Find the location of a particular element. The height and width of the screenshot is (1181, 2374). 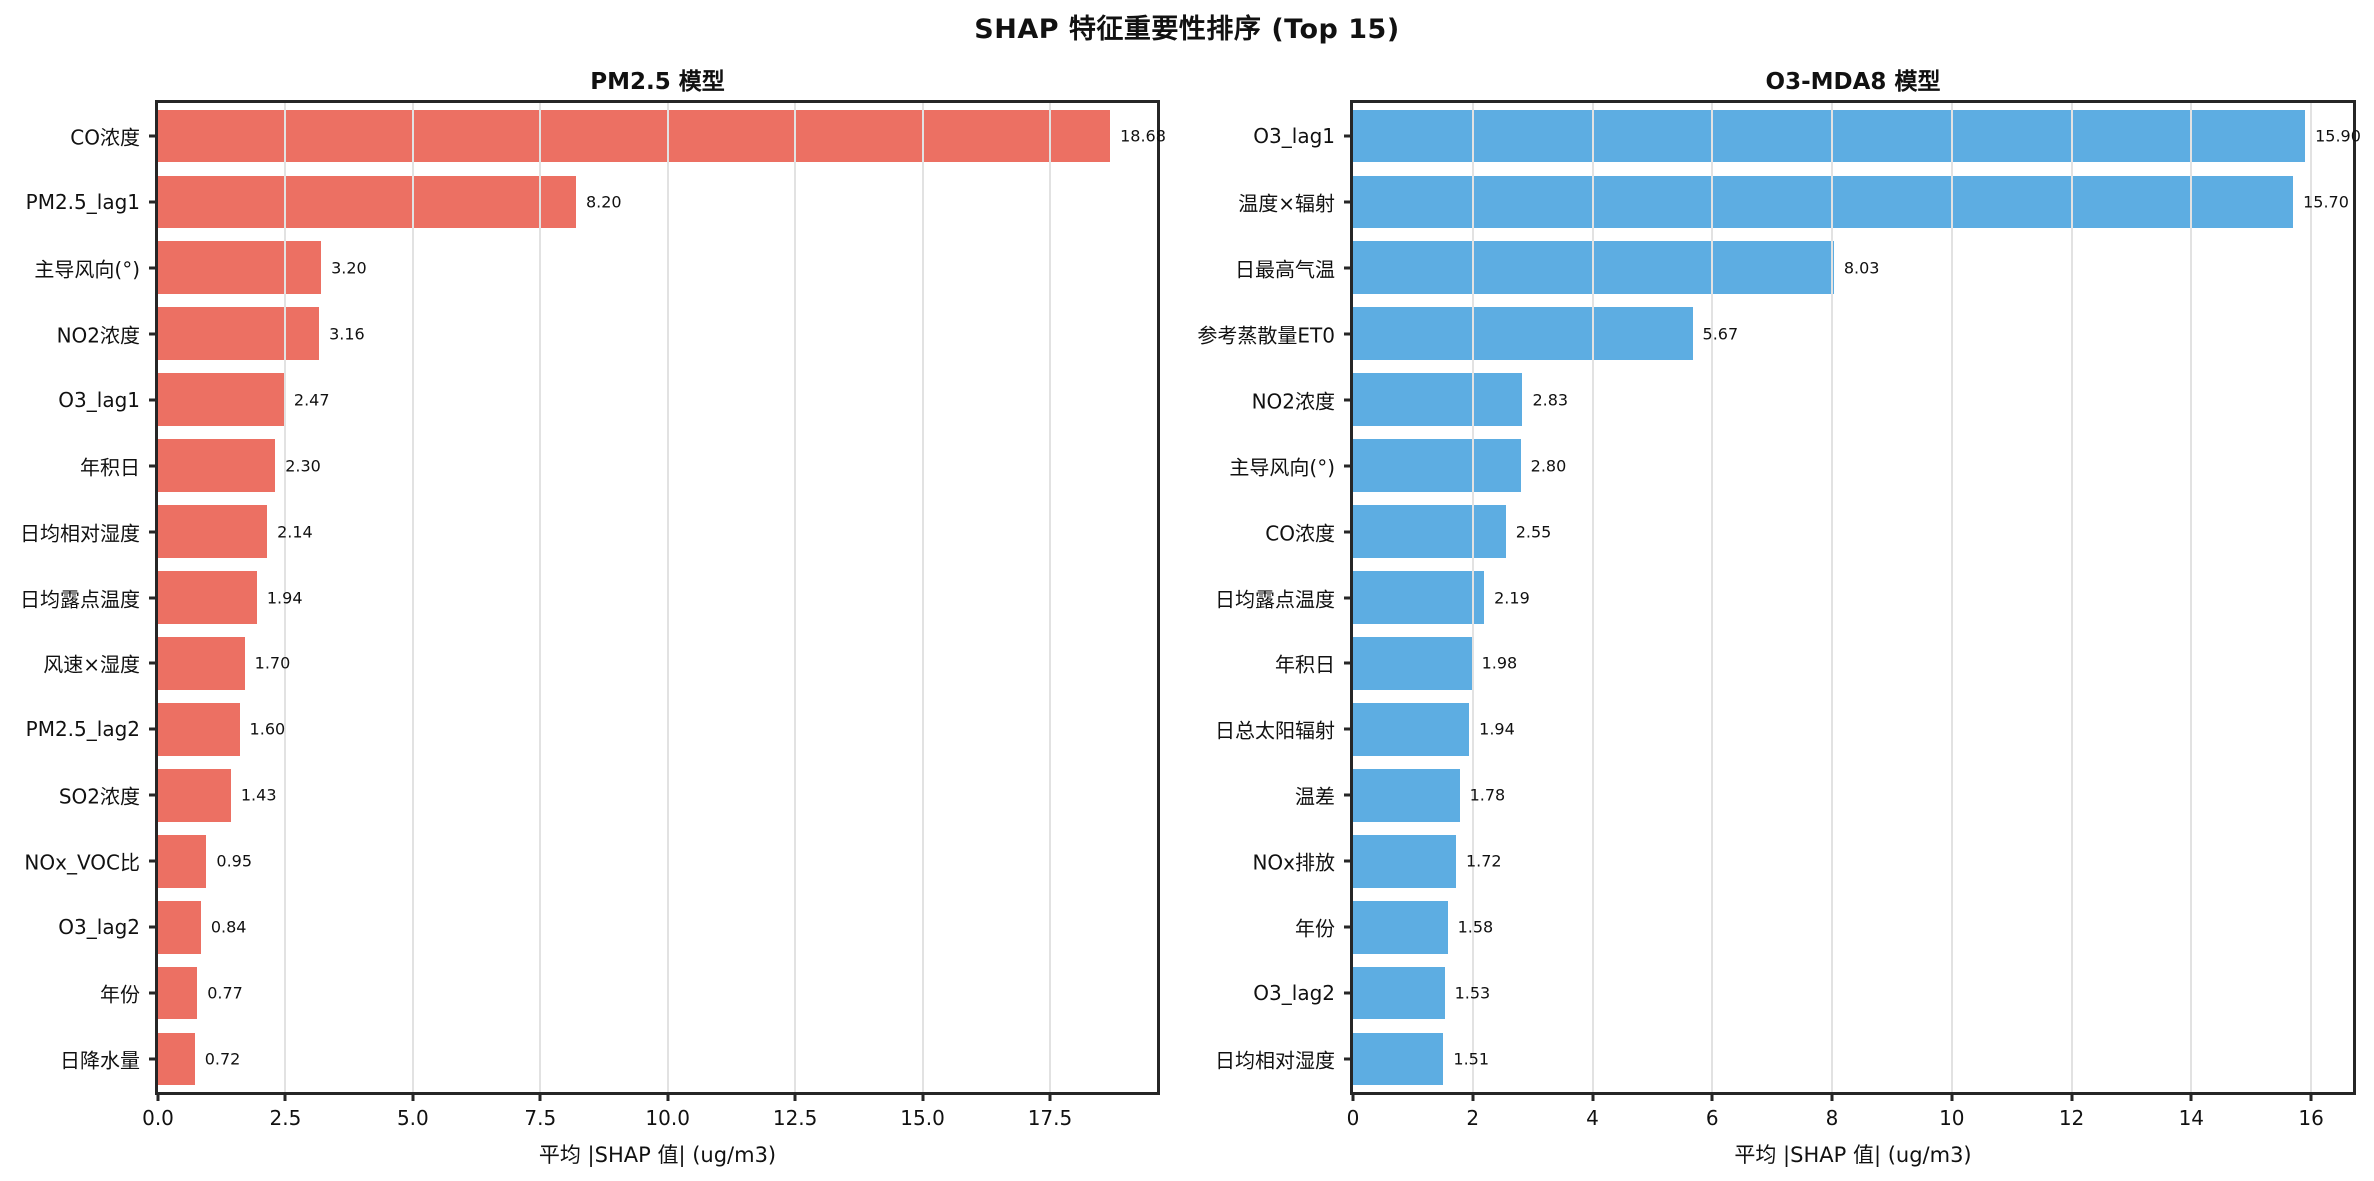

bar-value-label: 1.58 is located at coordinates (1475, 927).